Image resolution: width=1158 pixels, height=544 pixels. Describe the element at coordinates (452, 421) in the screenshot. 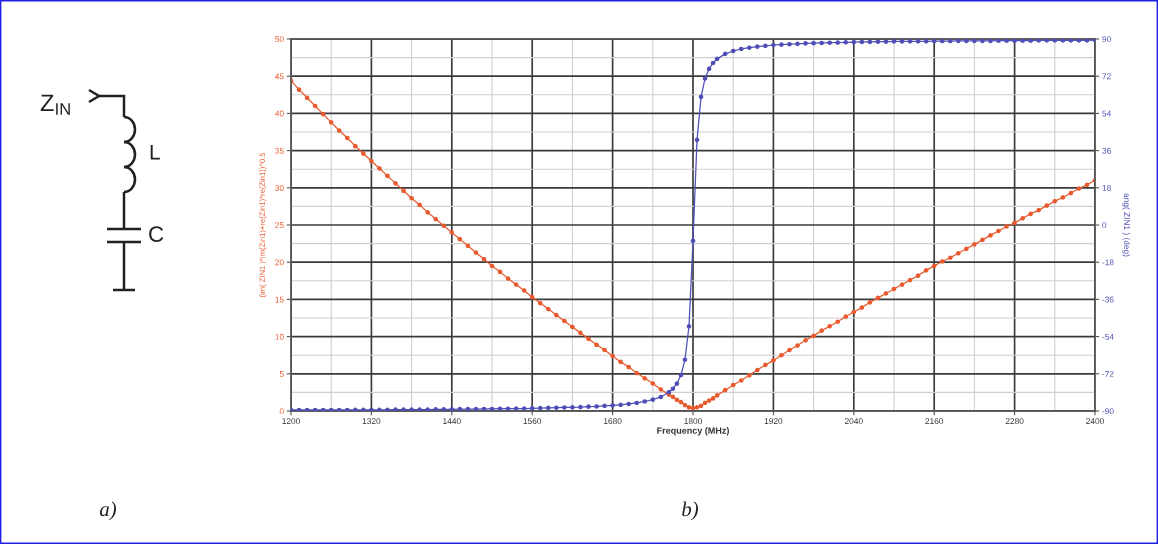

I see `x-tick-label: 1440` at that location.